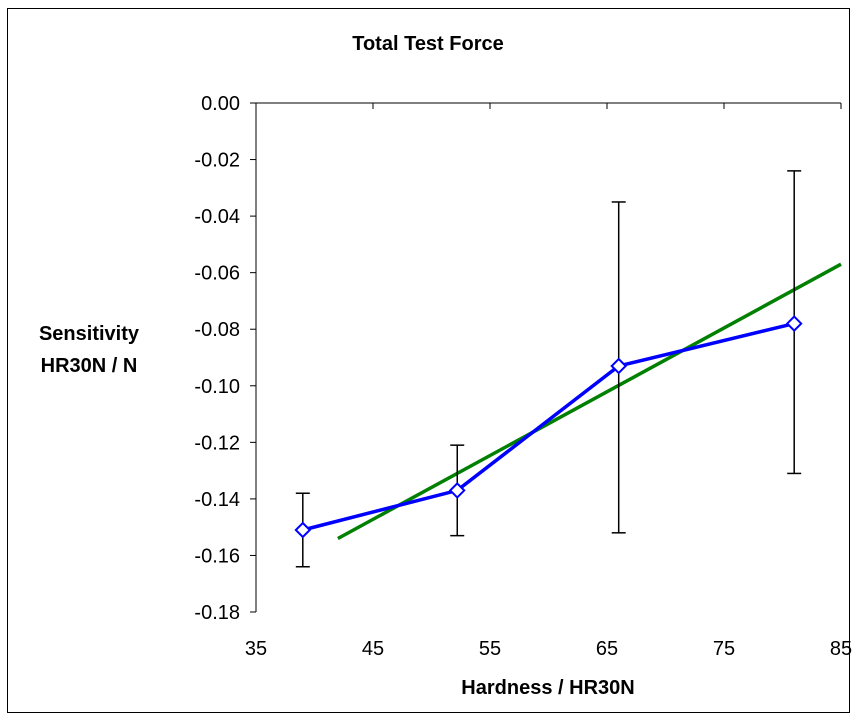  I want to click on y-tick-label: -0.04, so click(217, 217).